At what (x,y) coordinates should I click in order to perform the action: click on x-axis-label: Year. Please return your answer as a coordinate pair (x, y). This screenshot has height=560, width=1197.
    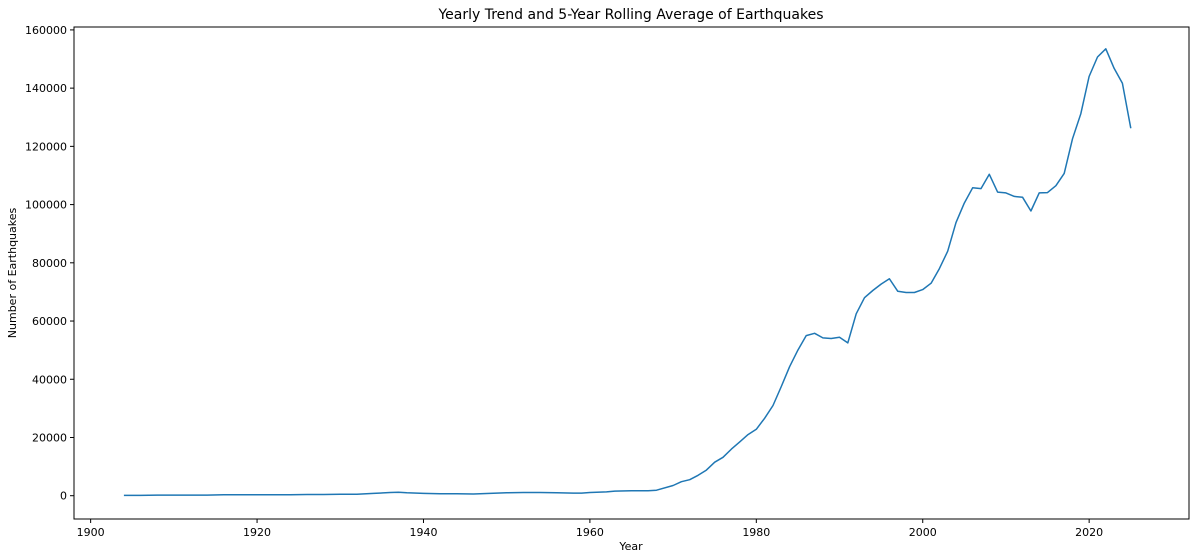
    Looking at the image, I should click on (630, 546).